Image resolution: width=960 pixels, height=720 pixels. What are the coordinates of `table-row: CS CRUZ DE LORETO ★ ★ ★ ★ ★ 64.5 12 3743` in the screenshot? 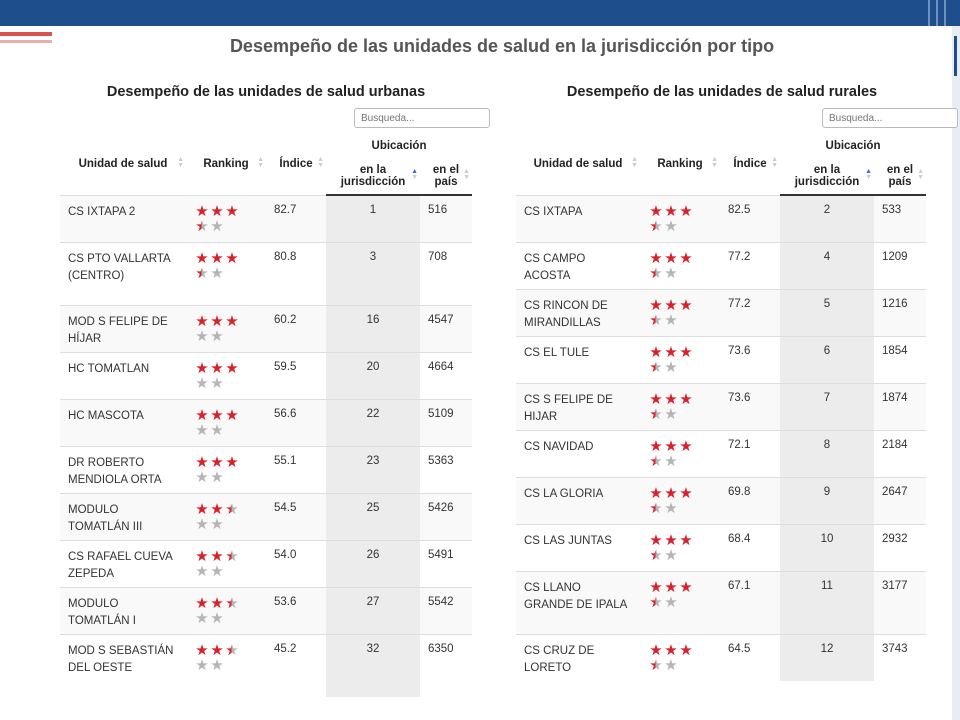 It's located at (721, 657).